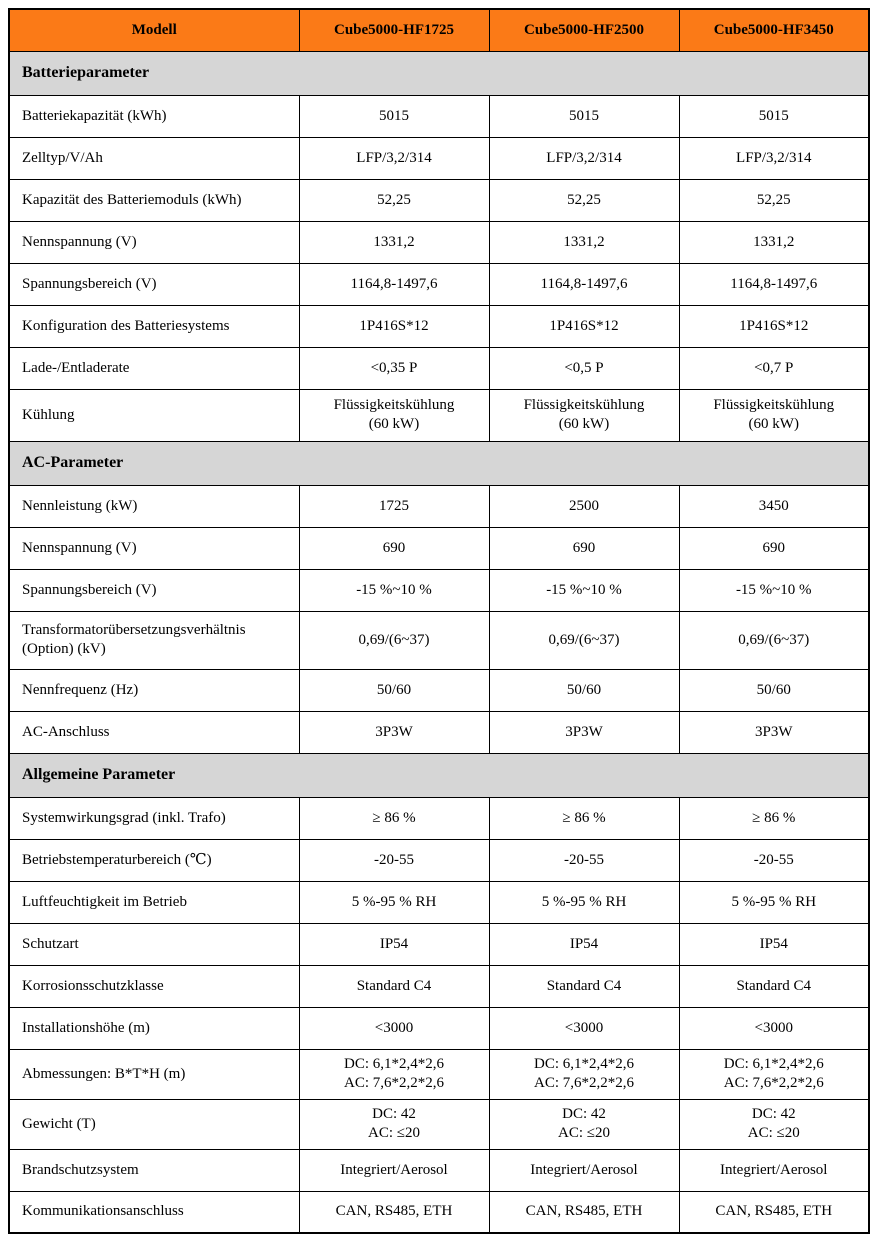 The image size is (877, 1247). Describe the element at coordinates (774, 30) in the screenshot. I see `column-header-hf3450: Cube5000-HF3450` at that location.